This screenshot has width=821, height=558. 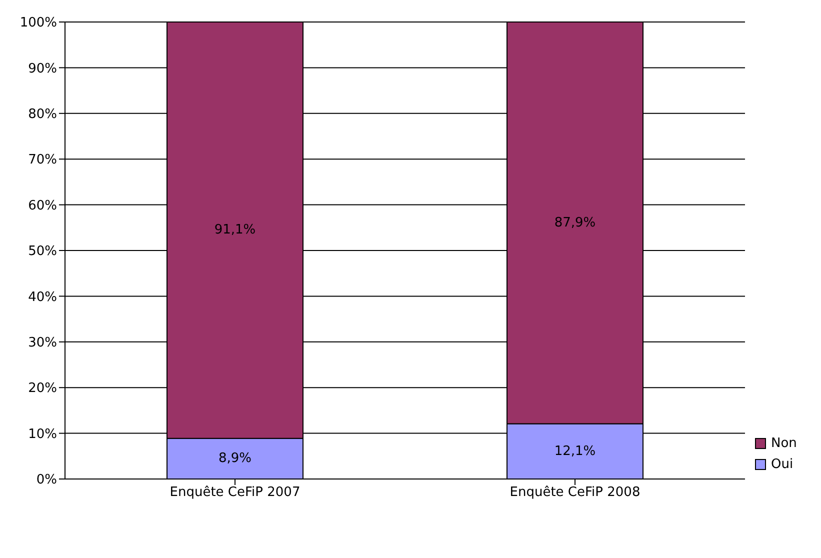 I want to click on y-tick-label: 60%, so click(x=42, y=206).